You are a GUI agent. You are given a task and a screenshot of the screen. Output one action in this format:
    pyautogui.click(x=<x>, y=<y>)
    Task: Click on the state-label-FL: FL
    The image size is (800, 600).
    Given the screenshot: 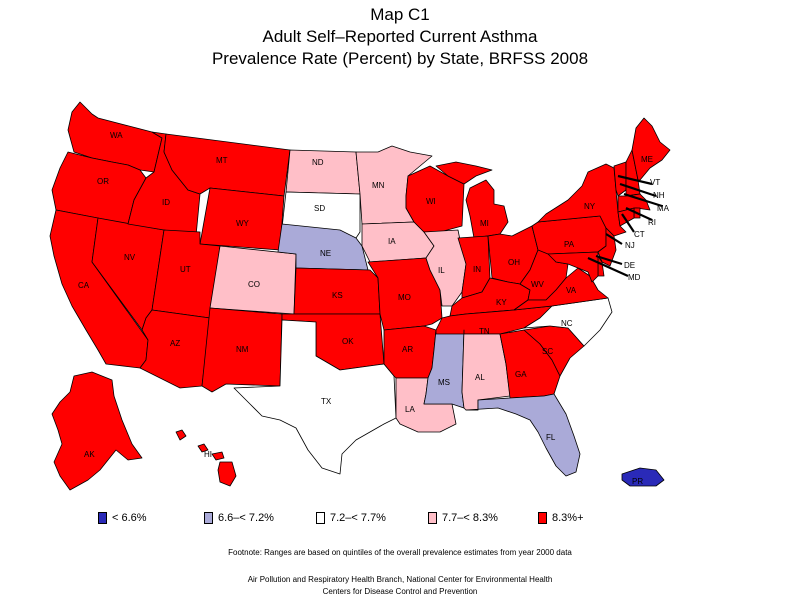 What is the action you would take?
    pyautogui.click(x=551, y=437)
    